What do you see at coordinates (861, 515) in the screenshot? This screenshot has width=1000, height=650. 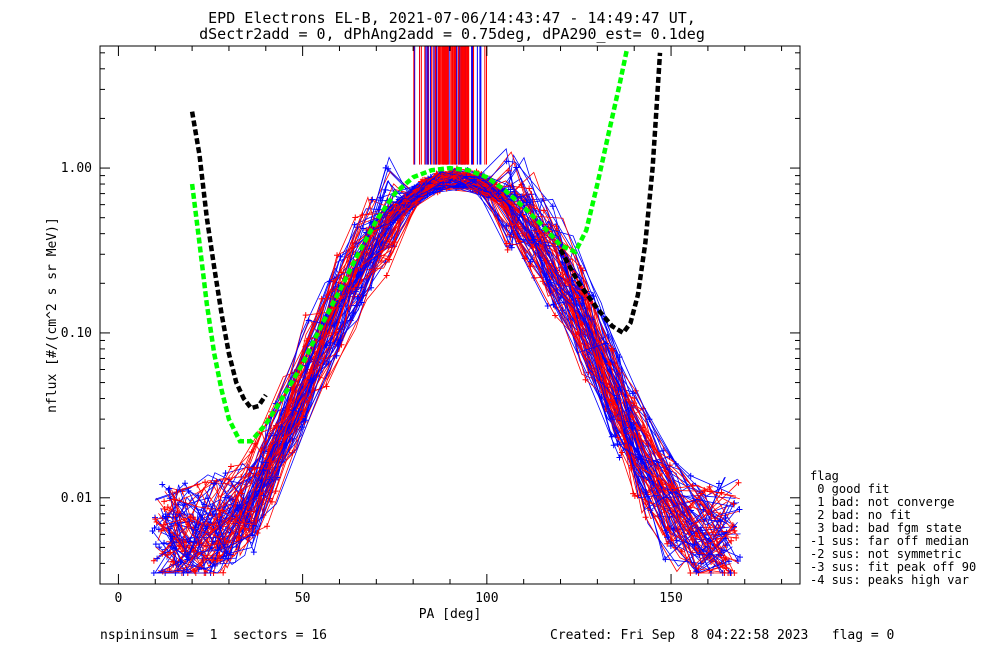 I see `legend-item: 2 bad: no fit` at bounding box center [861, 515].